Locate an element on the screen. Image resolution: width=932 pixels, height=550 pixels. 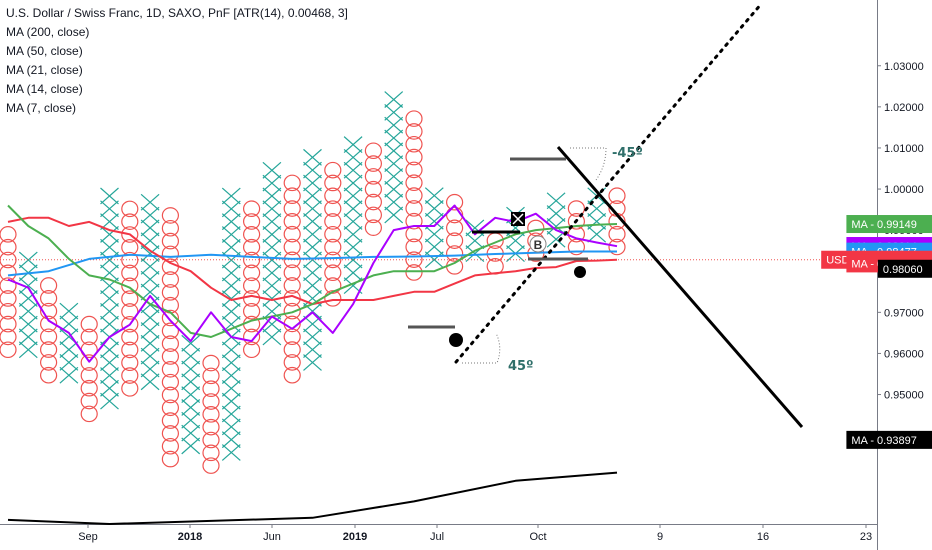
bottom-marker-dot is located at coordinates (456, 340).